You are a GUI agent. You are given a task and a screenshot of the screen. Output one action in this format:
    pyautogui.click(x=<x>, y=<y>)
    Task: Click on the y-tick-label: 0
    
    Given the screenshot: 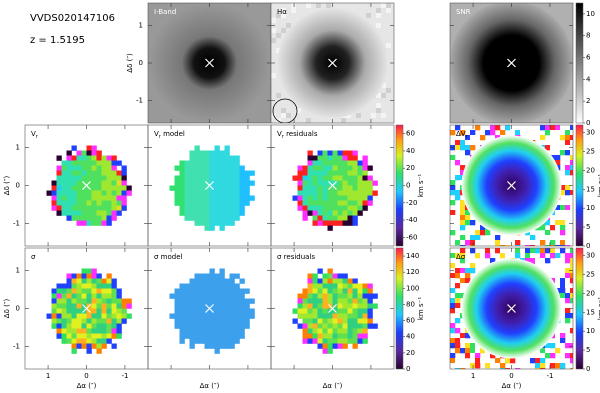 What is the action you would take?
    pyautogui.click(x=141, y=63)
    